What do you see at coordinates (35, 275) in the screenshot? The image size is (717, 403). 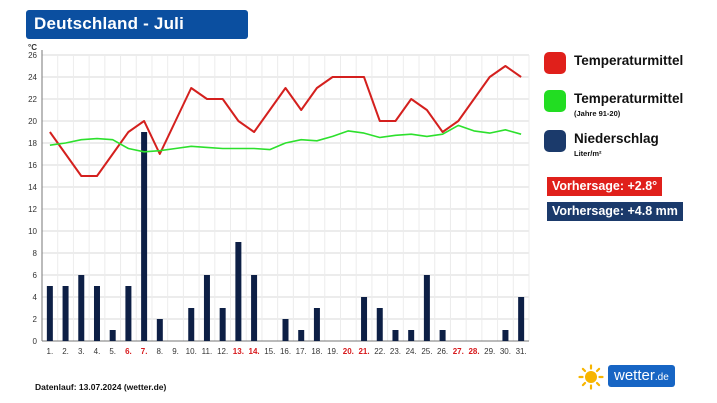 I see `y-tick-label: 6` at bounding box center [35, 275].